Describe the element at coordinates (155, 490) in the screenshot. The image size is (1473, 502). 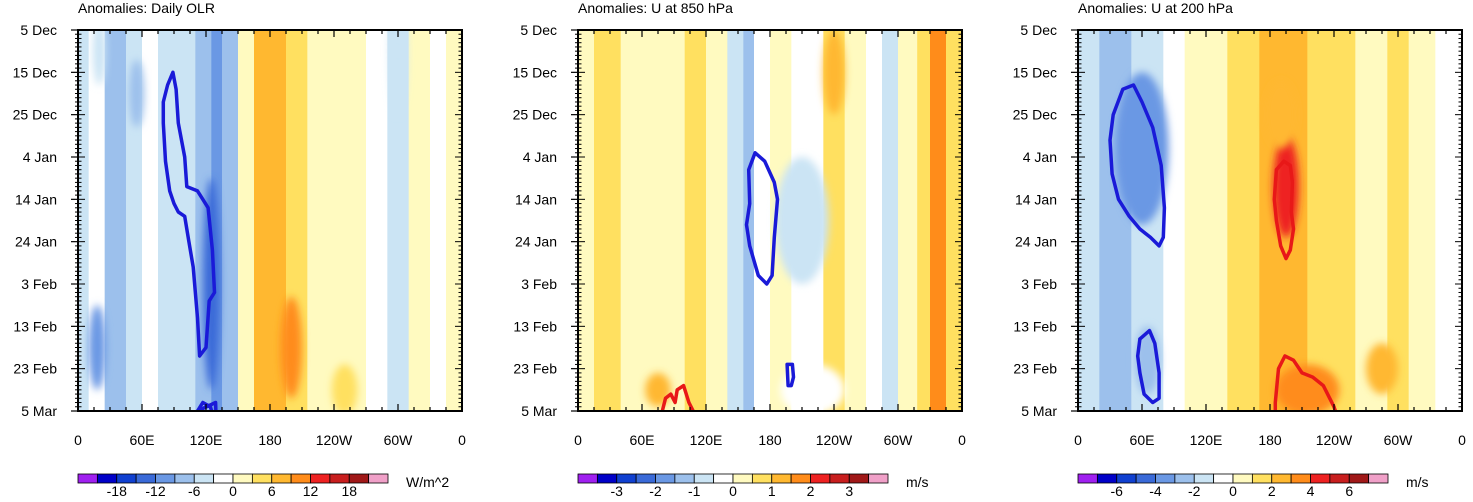
I see `colorbar-label: -12` at that location.